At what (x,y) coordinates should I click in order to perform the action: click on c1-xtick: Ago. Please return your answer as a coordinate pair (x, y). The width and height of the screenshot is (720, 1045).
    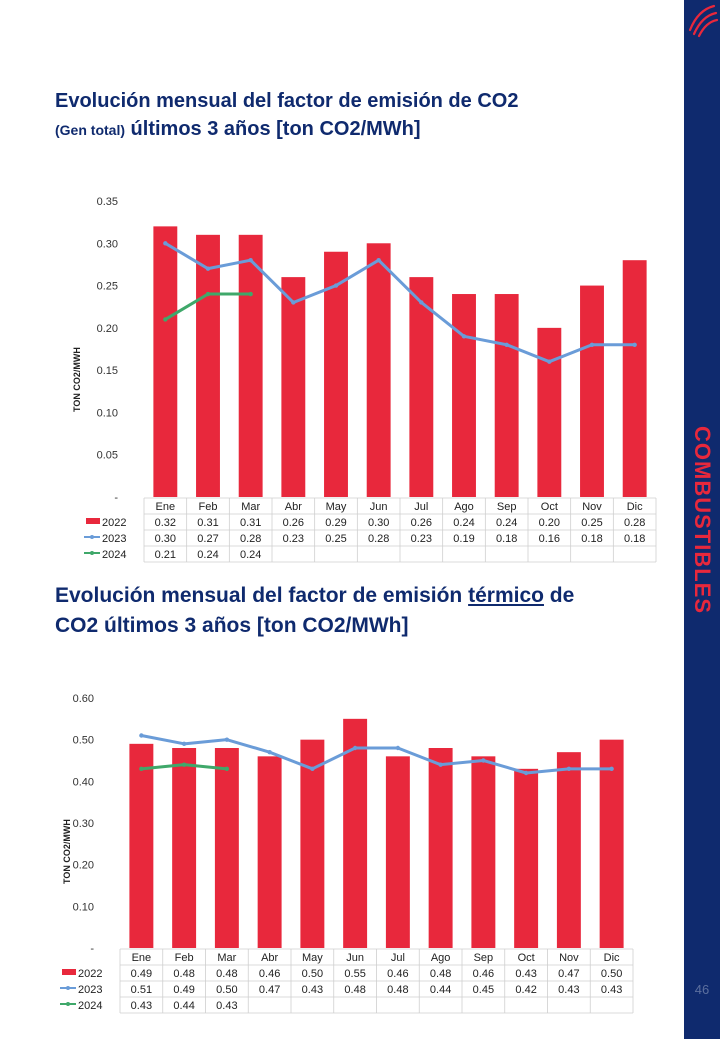
    Looking at the image, I should click on (464, 507).